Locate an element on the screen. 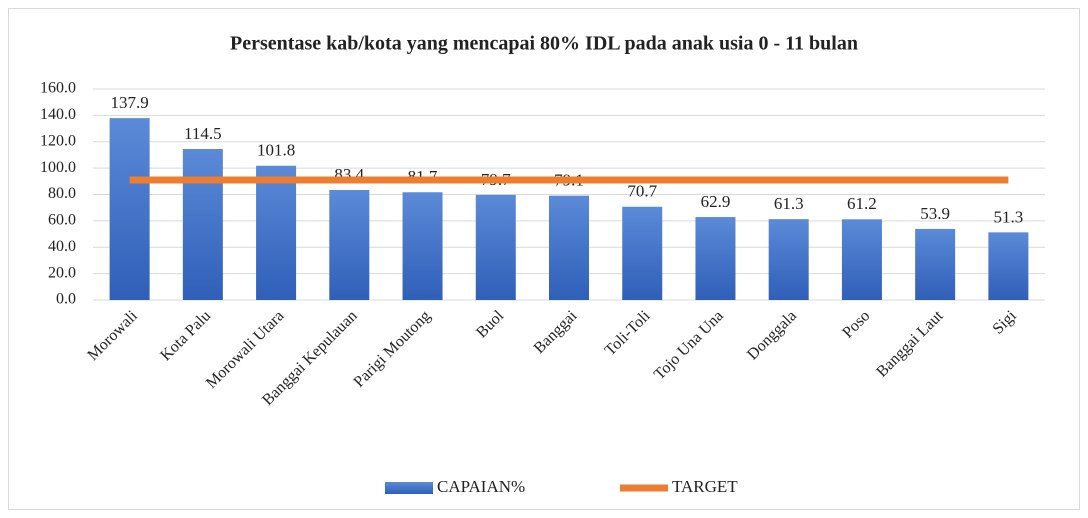 Image resolution: width=1088 pixels, height=518 pixels. data-label: 137.9 is located at coordinates (129, 102).